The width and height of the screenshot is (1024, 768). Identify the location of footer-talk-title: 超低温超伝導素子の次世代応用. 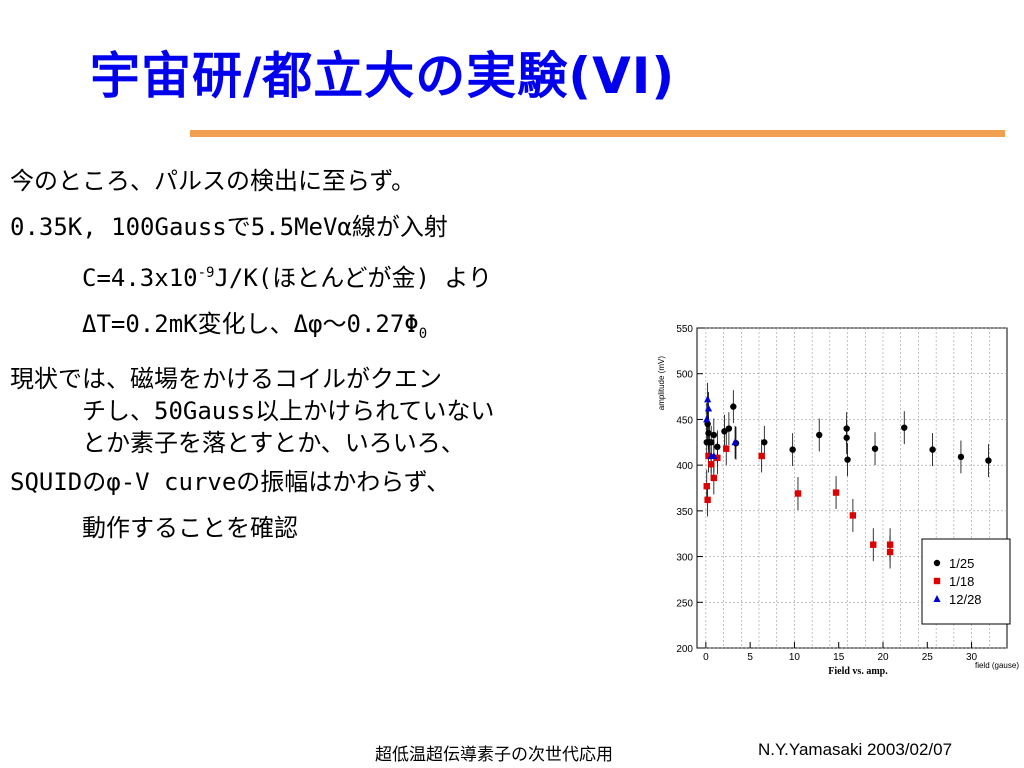
(494, 755).